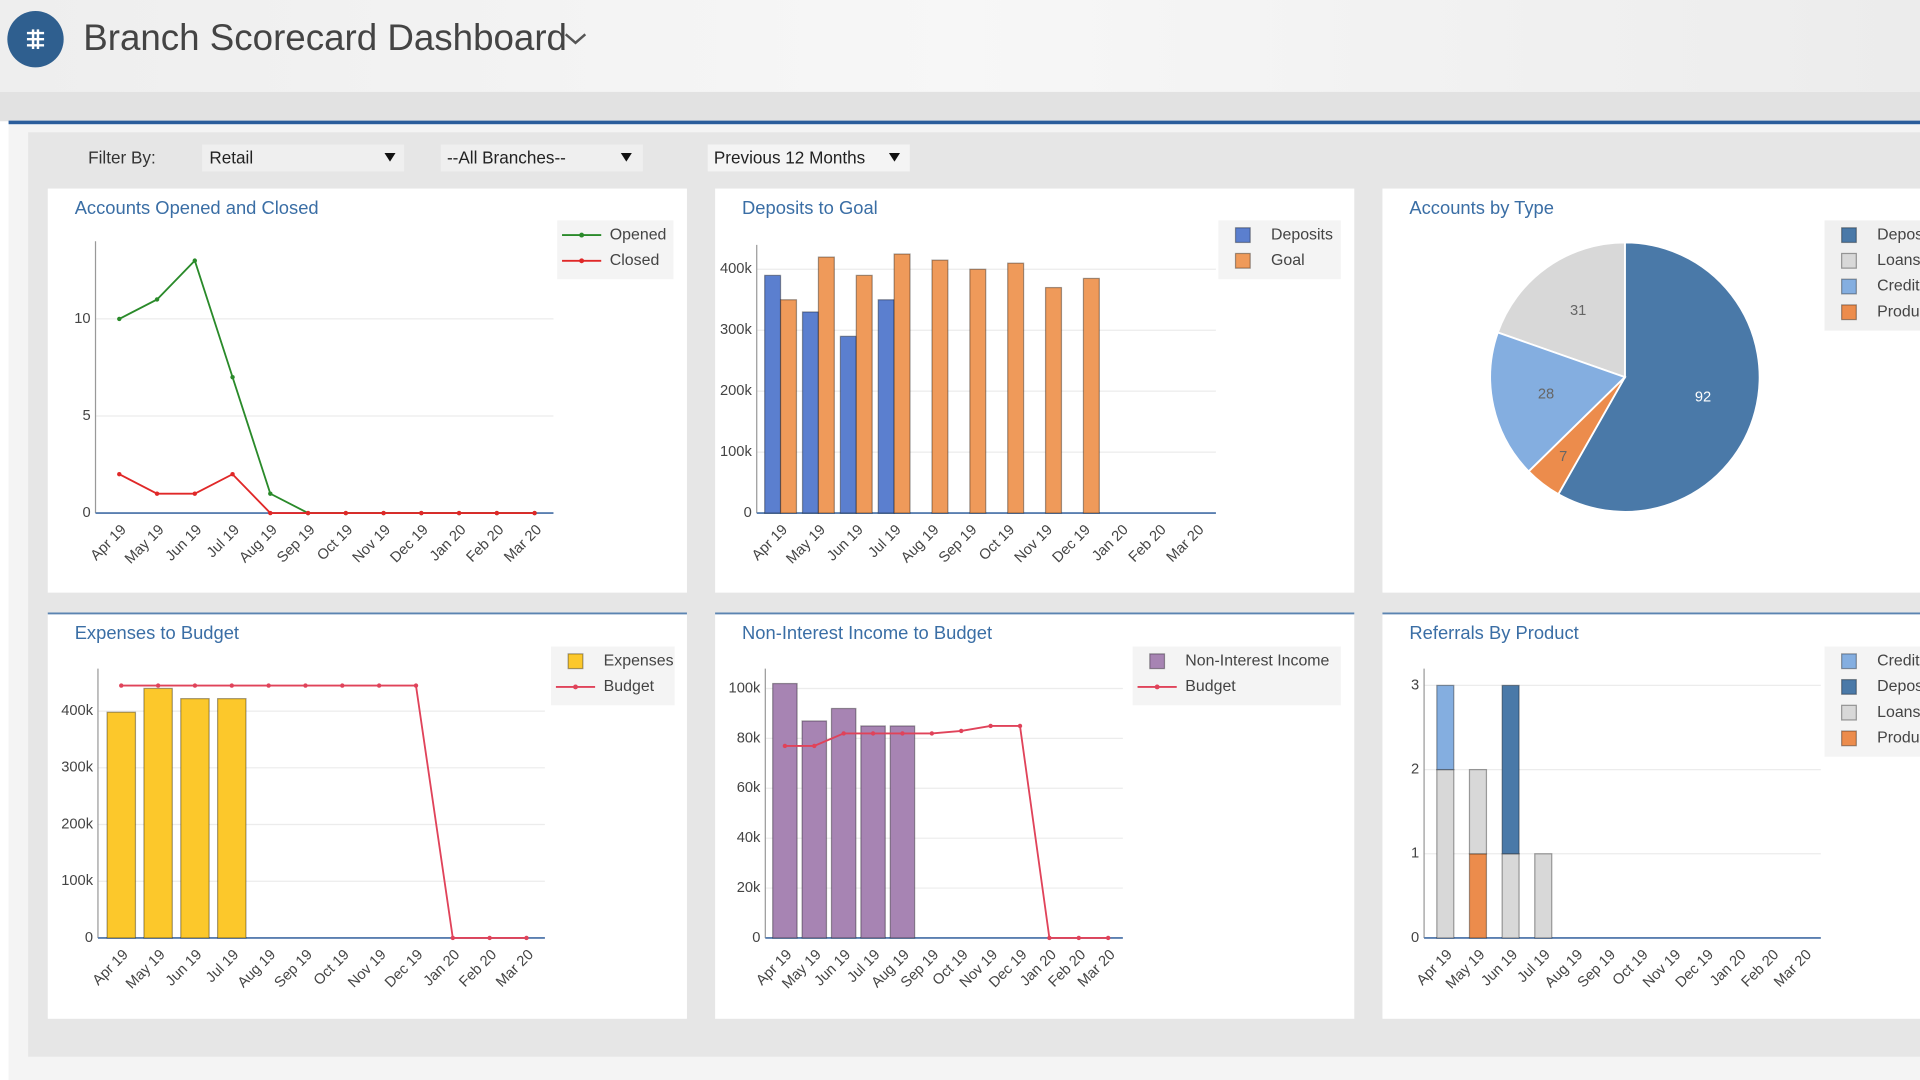  I want to click on legend-label: Goal, so click(1288, 260).